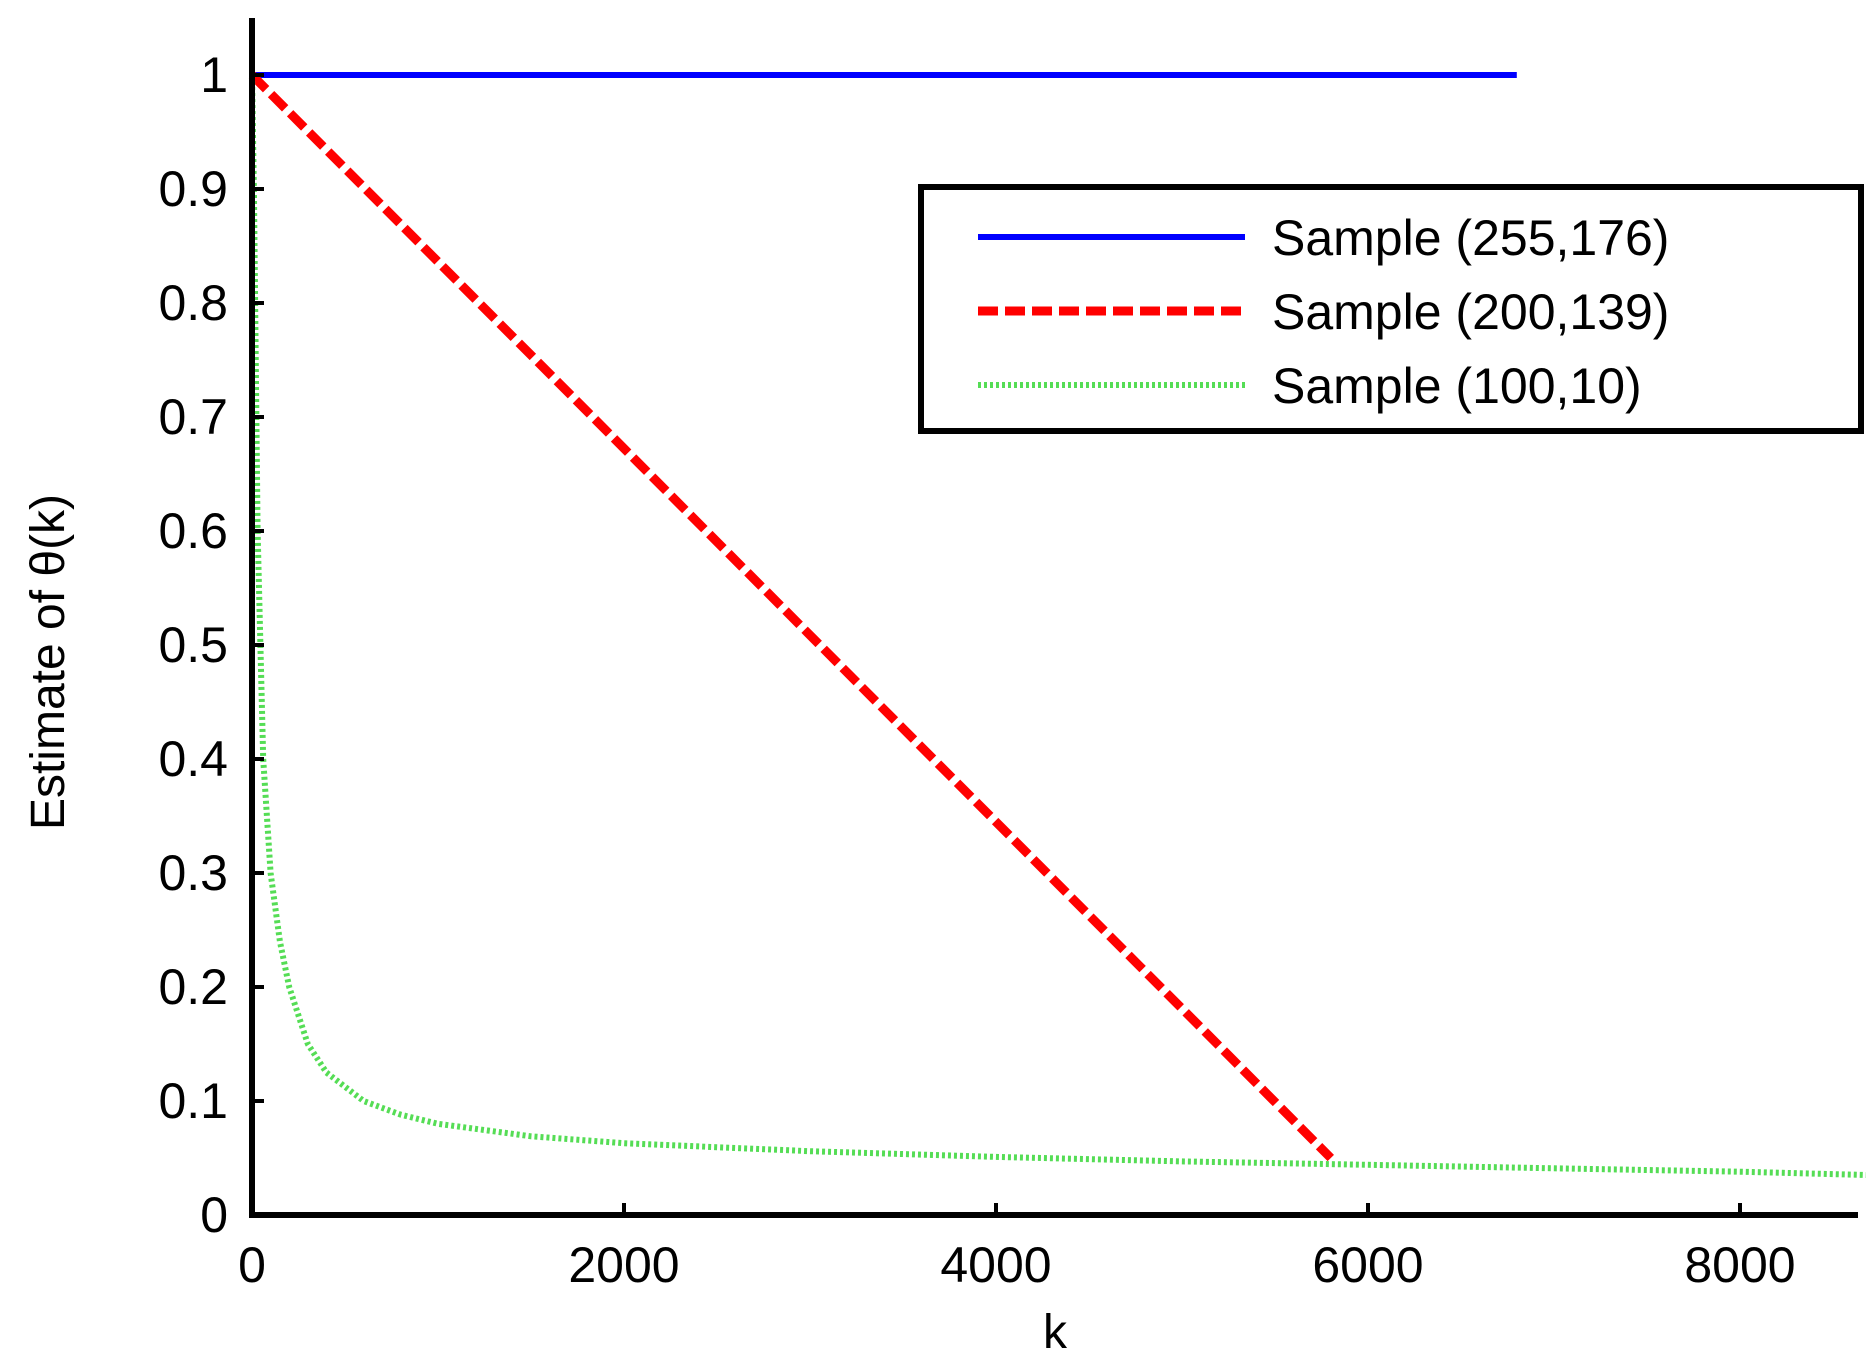  I want to click on y-tick-label: 0.2, so click(193, 987).